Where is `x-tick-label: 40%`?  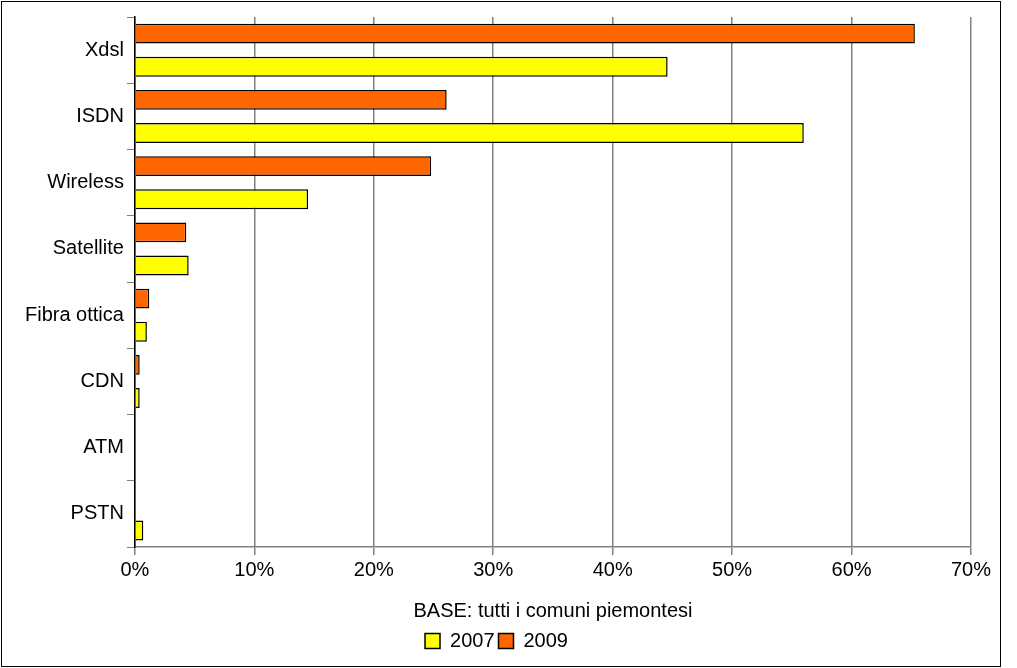
x-tick-label: 40% is located at coordinates (612, 568).